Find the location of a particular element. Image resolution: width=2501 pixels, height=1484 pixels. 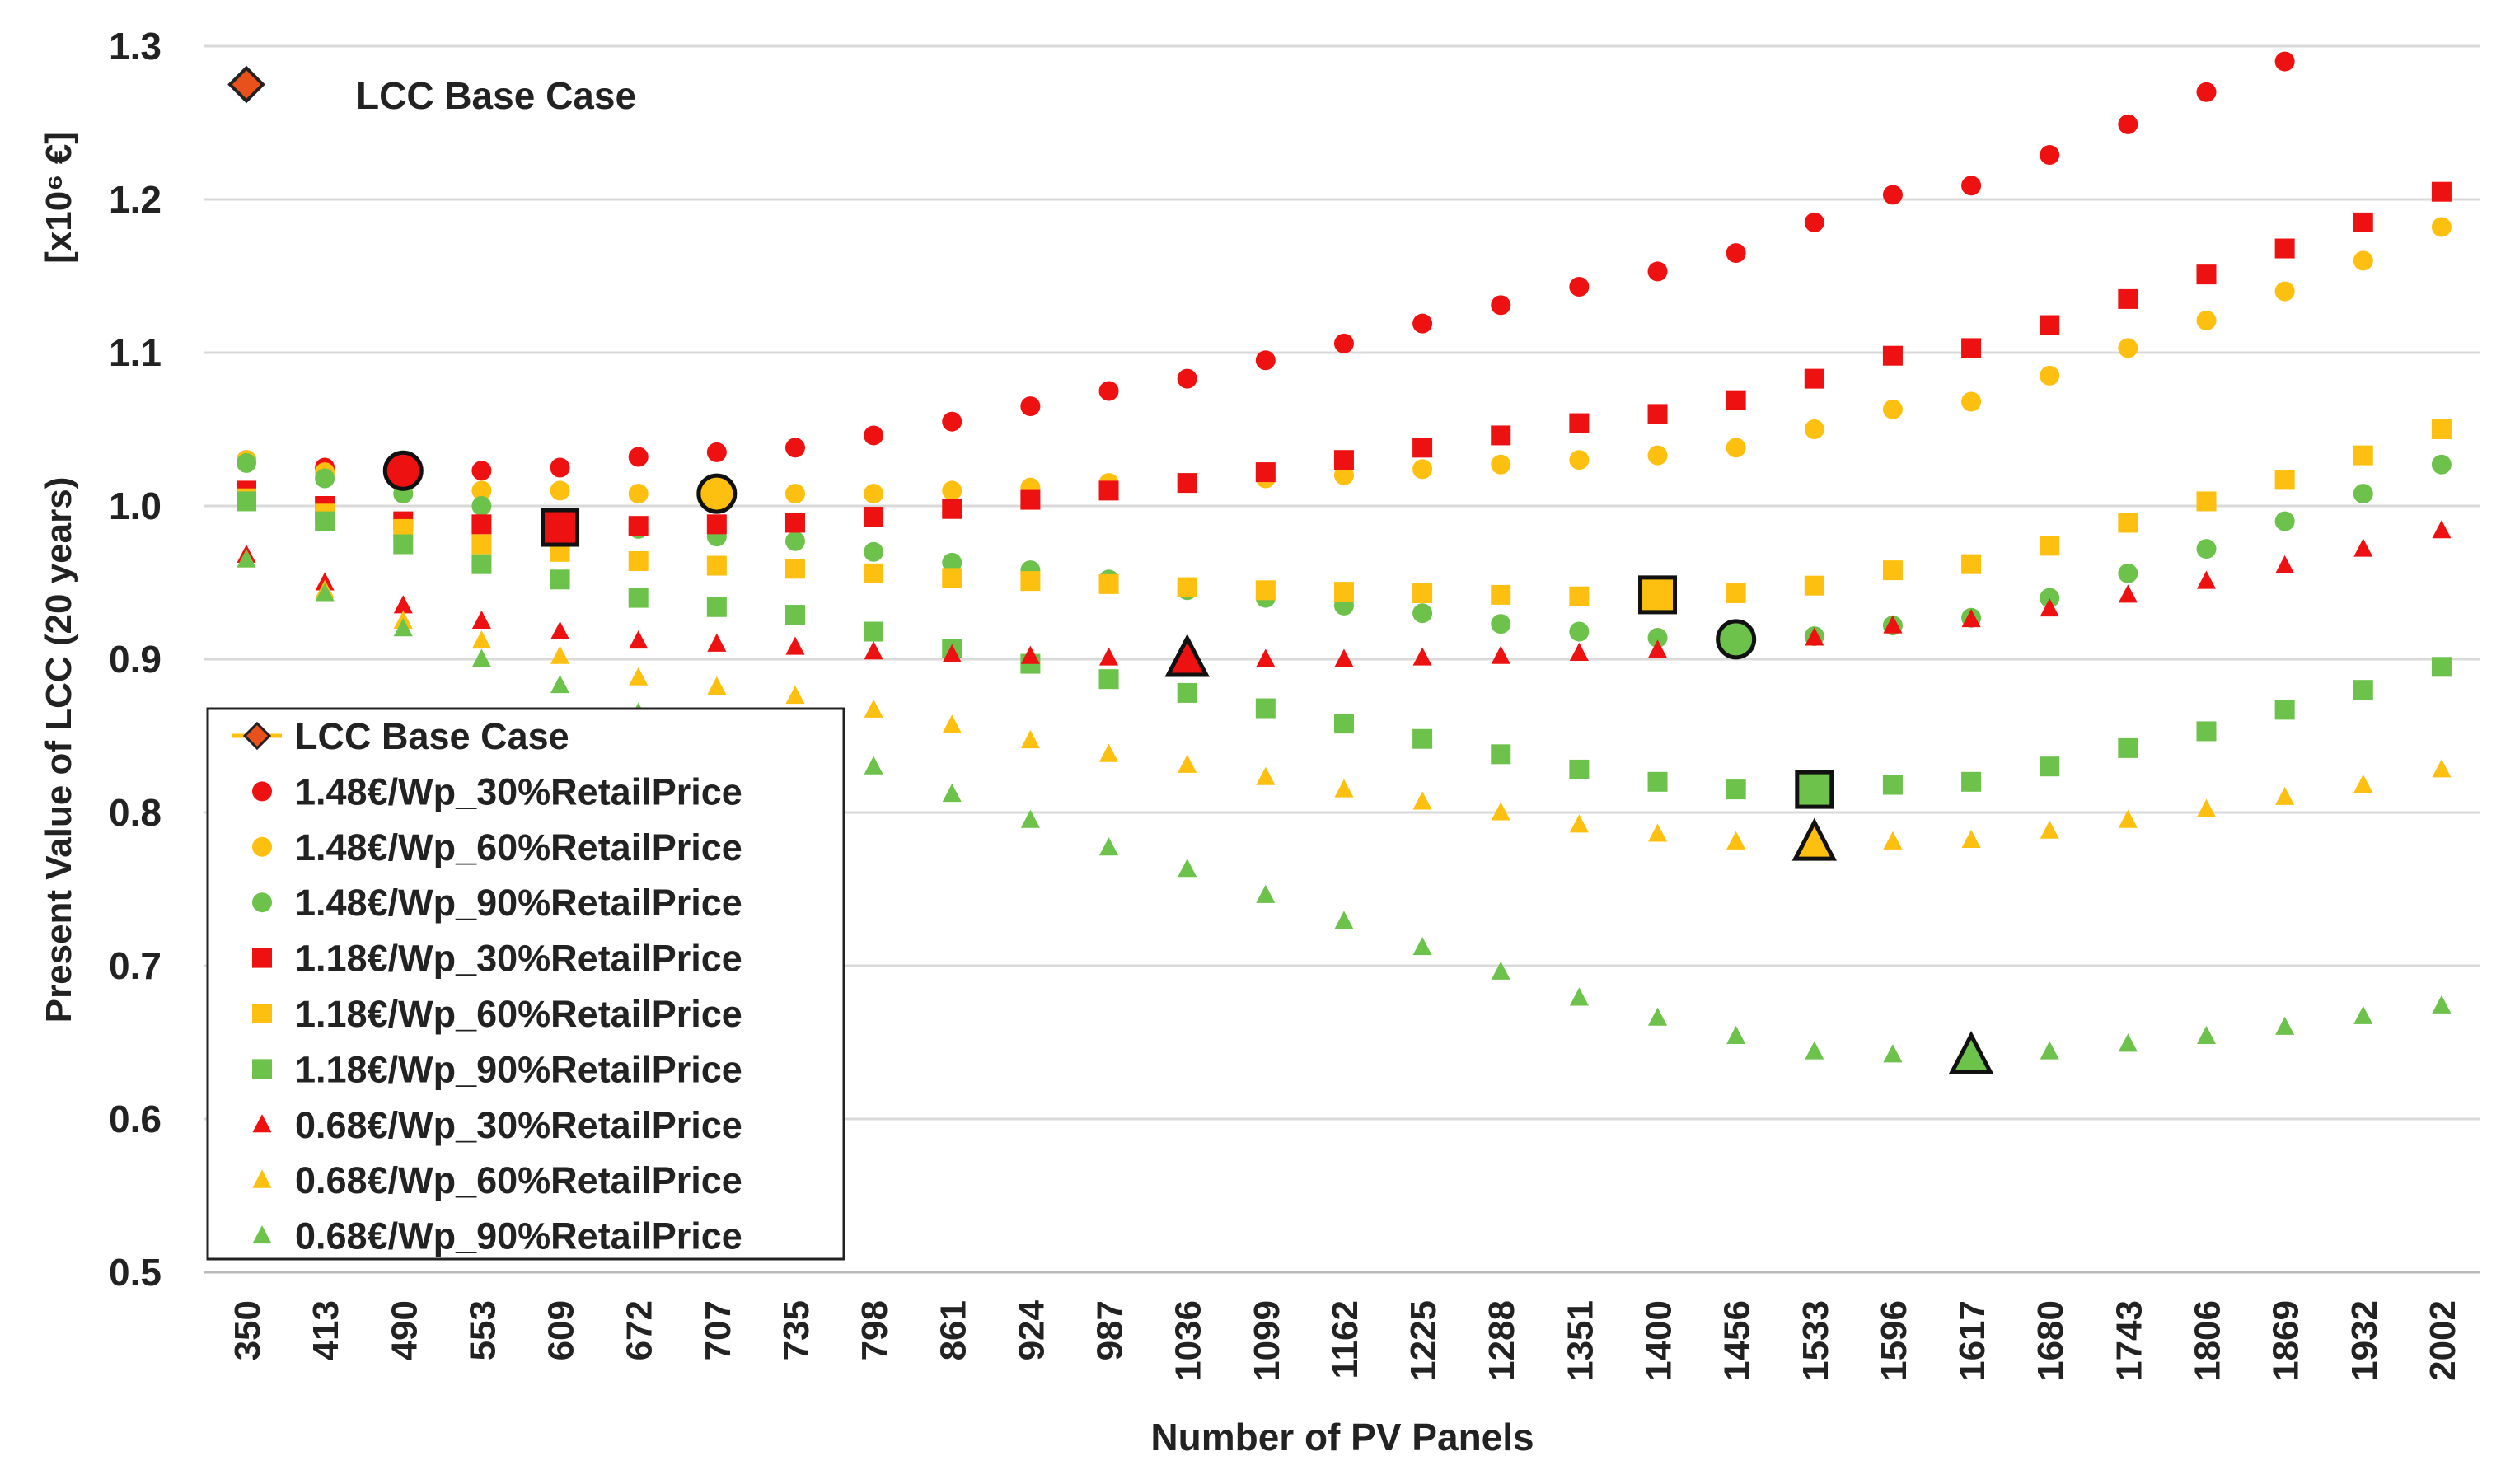

x-tick-label: 490 is located at coordinates (404, 1330).